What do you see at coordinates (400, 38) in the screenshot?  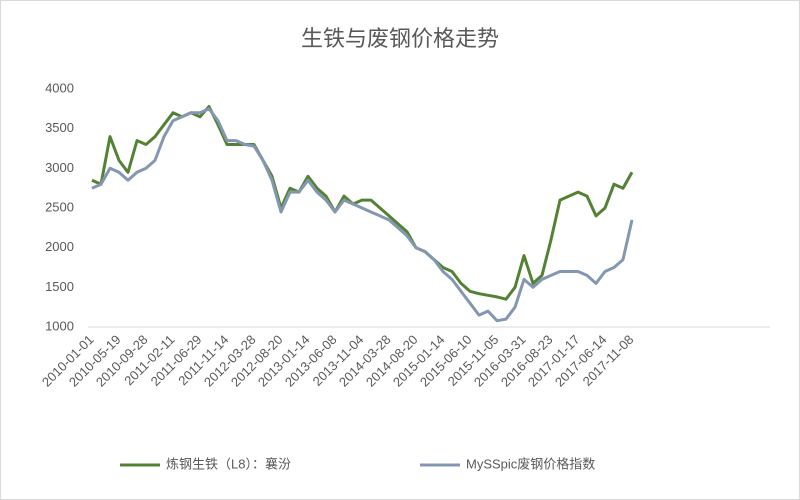 I see `chart-title: 生铁与废钢价格走势` at bounding box center [400, 38].